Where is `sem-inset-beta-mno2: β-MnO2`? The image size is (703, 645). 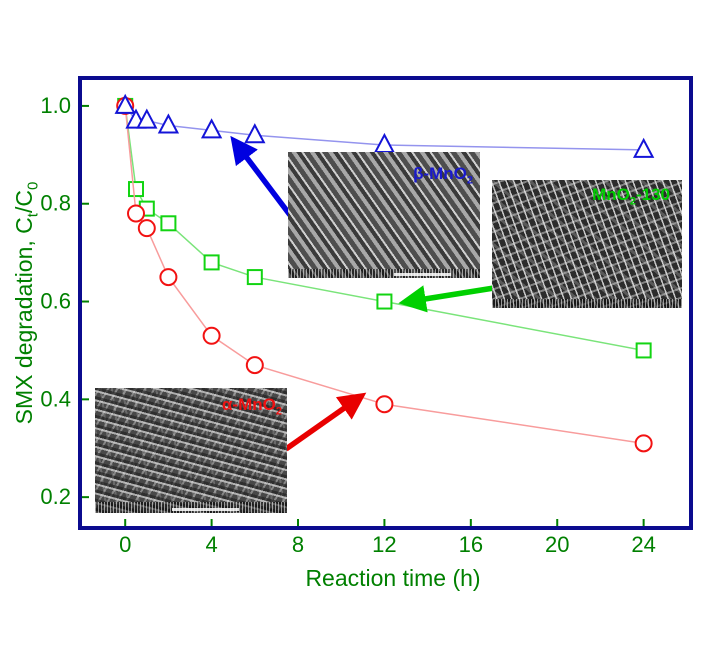 sem-inset-beta-mno2: β-MnO2 is located at coordinates (384, 215).